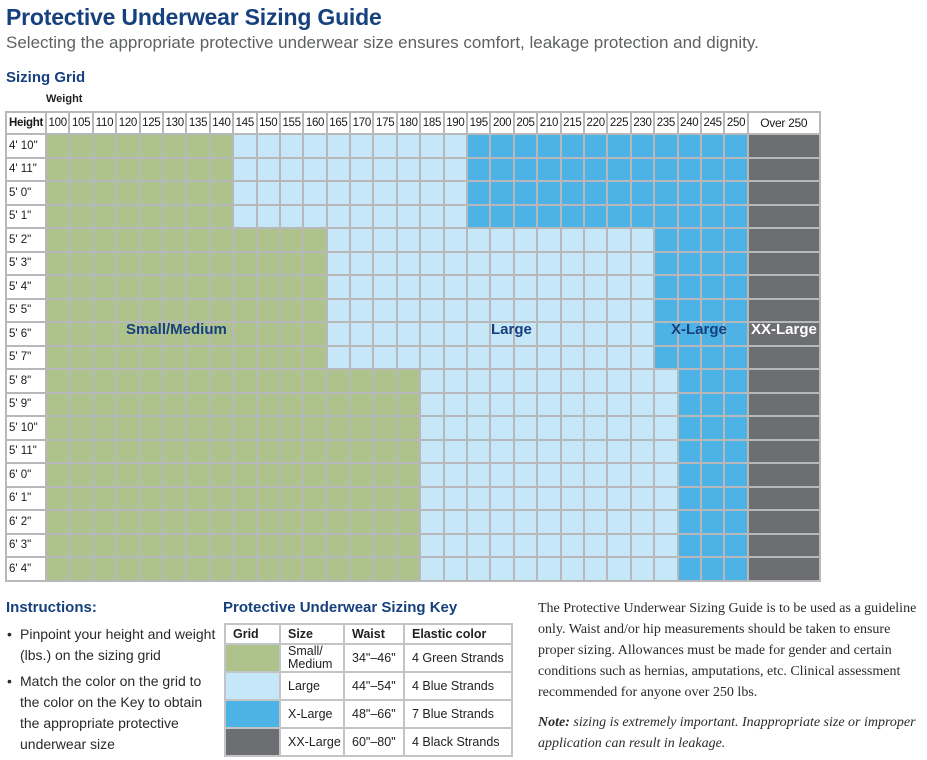 The height and width of the screenshot is (760, 927). I want to click on weight-header-cell: 140, so click(221, 123).